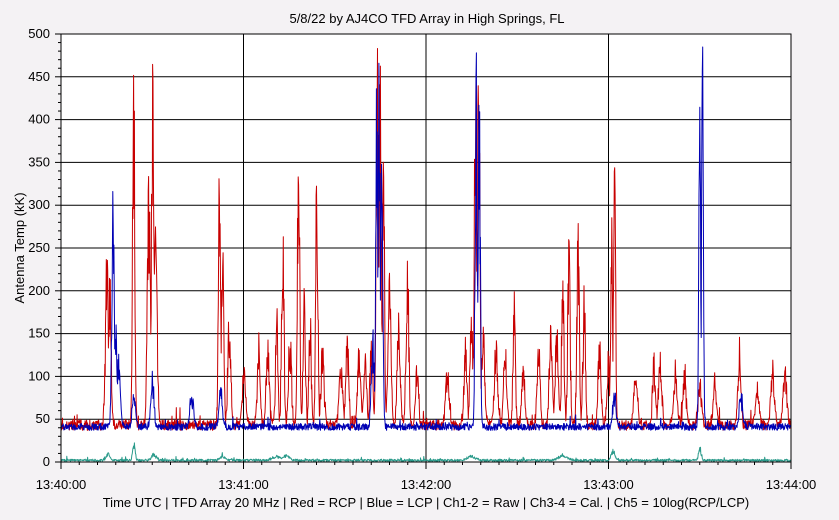 Image resolution: width=839 pixels, height=520 pixels. What do you see at coordinates (791, 484) in the screenshot?
I see `x-tick-label: 13:44:00` at bounding box center [791, 484].